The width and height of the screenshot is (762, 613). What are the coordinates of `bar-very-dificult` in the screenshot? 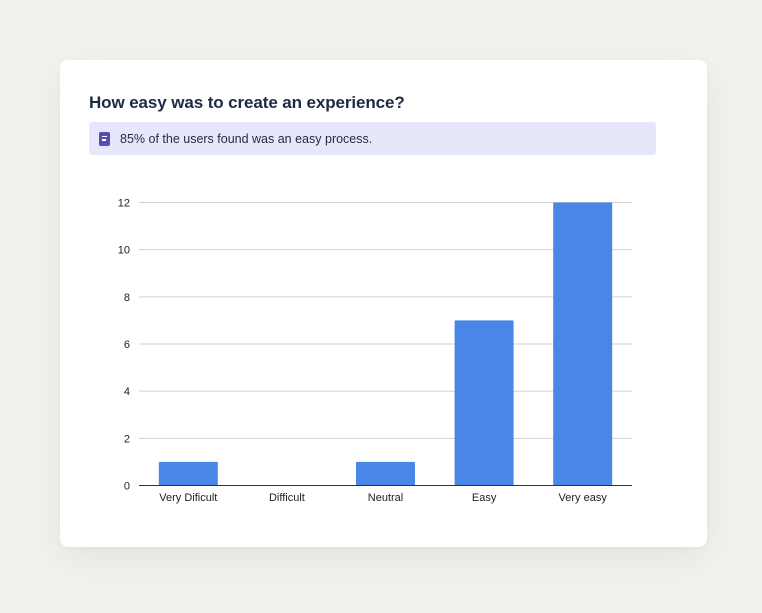 It's located at (188, 473).